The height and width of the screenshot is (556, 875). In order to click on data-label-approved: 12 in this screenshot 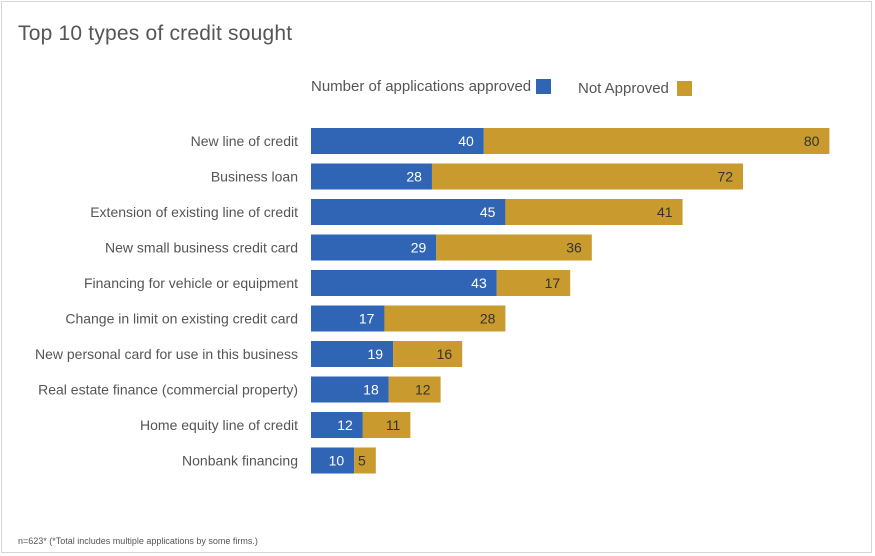, I will do `click(345, 425)`.